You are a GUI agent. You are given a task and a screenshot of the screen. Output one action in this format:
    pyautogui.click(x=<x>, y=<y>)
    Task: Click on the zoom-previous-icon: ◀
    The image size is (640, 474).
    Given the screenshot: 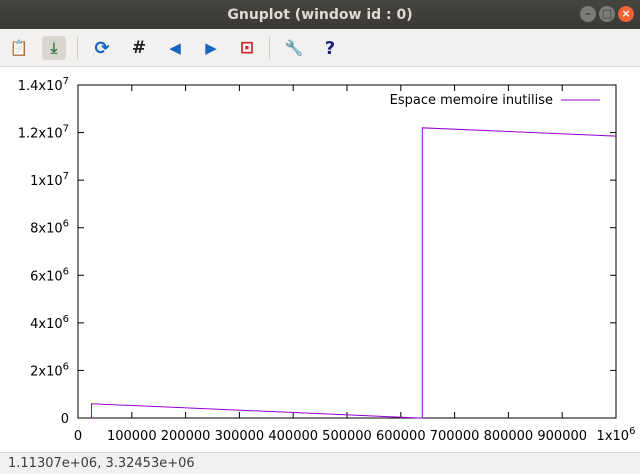 What is the action you would take?
    pyautogui.click(x=175, y=48)
    